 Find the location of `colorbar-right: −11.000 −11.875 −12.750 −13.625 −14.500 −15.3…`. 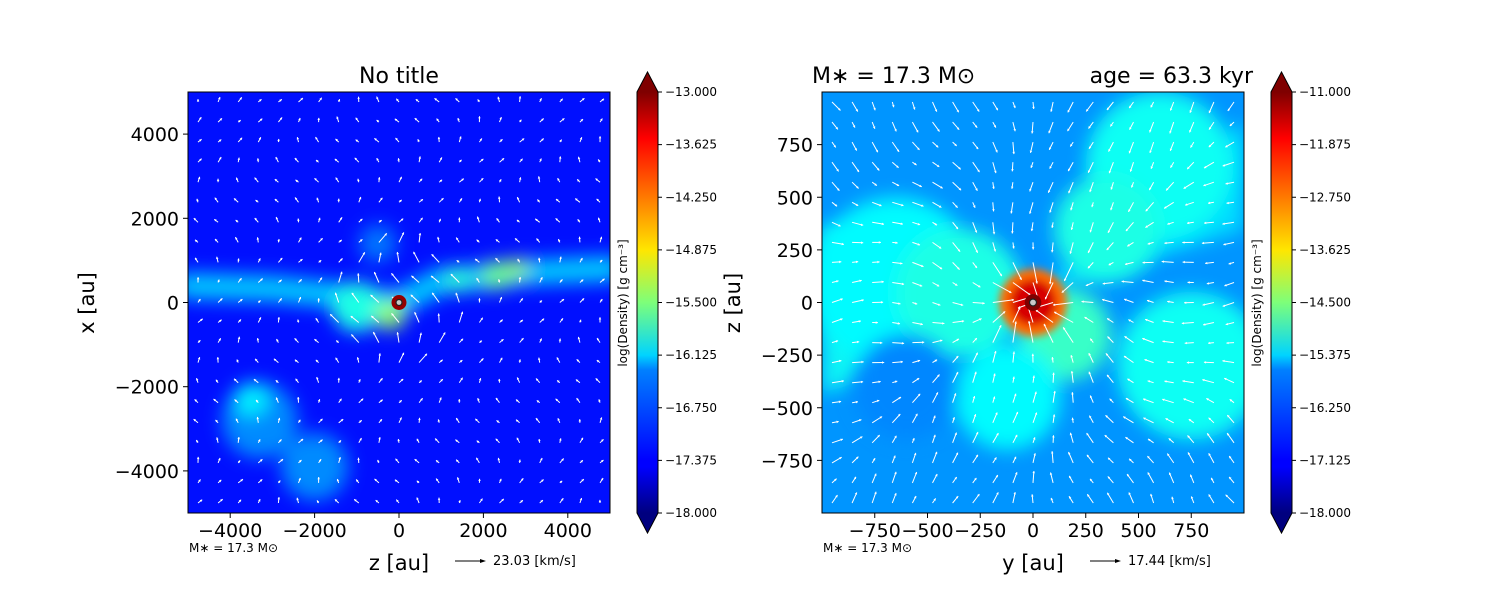

colorbar-right: −11.000 −11.875 −12.750 −13.625 −14.500 −15.3… is located at coordinates (1300, 302).